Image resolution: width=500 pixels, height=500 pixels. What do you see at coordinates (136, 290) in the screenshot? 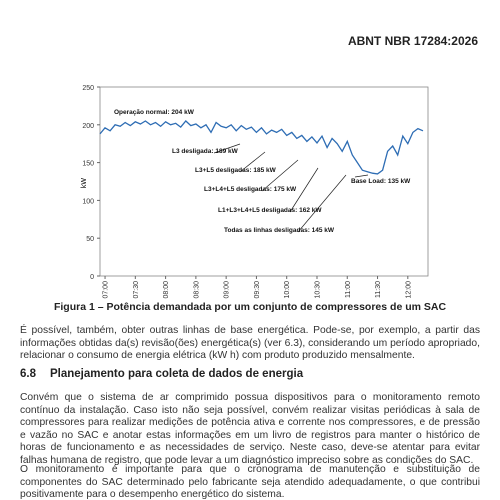
I see `x-tick-label: 07:30` at bounding box center [136, 290].